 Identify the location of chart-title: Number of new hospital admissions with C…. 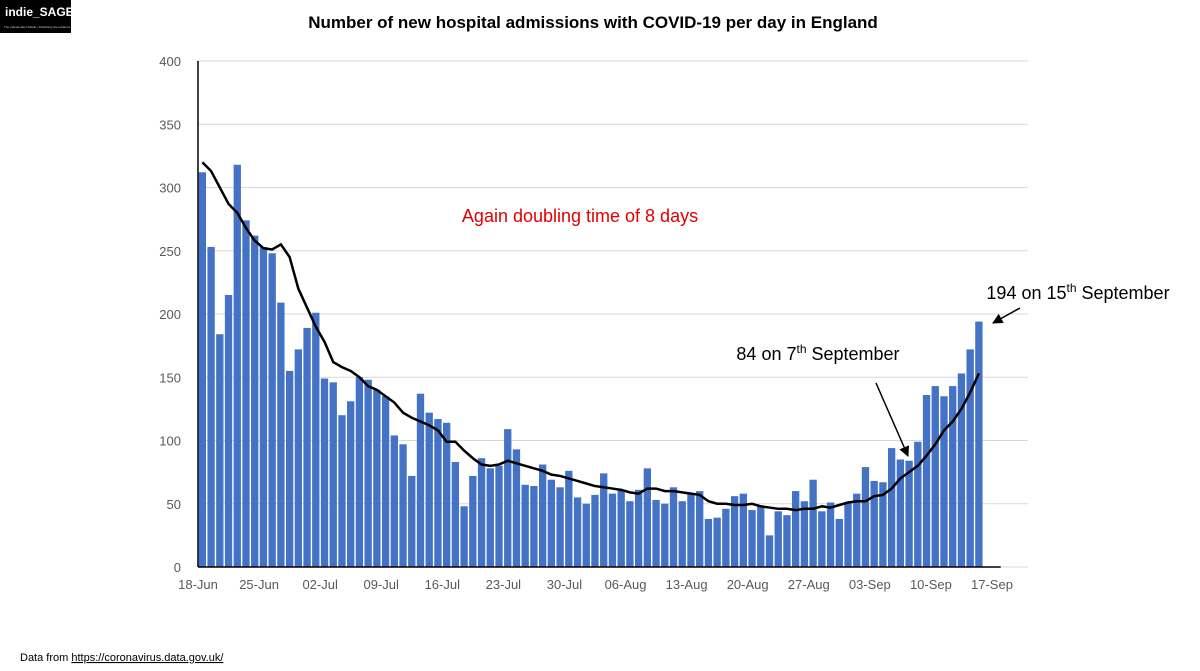
(593, 22).